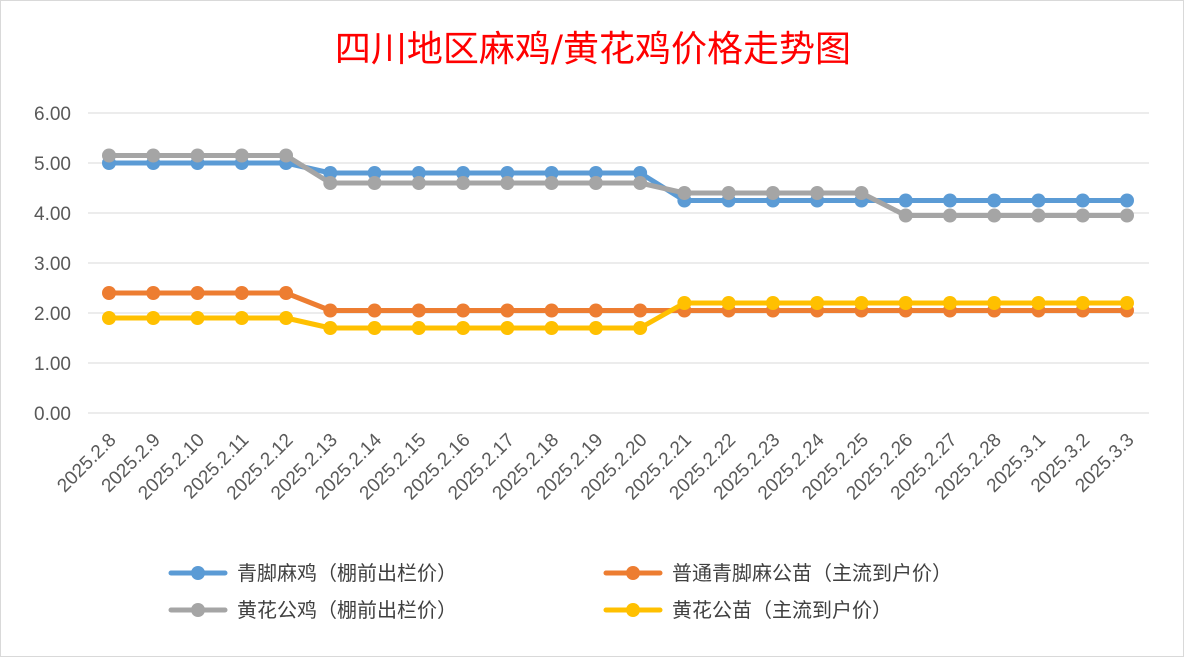  Describe the element at coordinates (347, 610) in the screenshot. I see `legend-label: 黄花公鸡（棚前出栏价）` at that location.